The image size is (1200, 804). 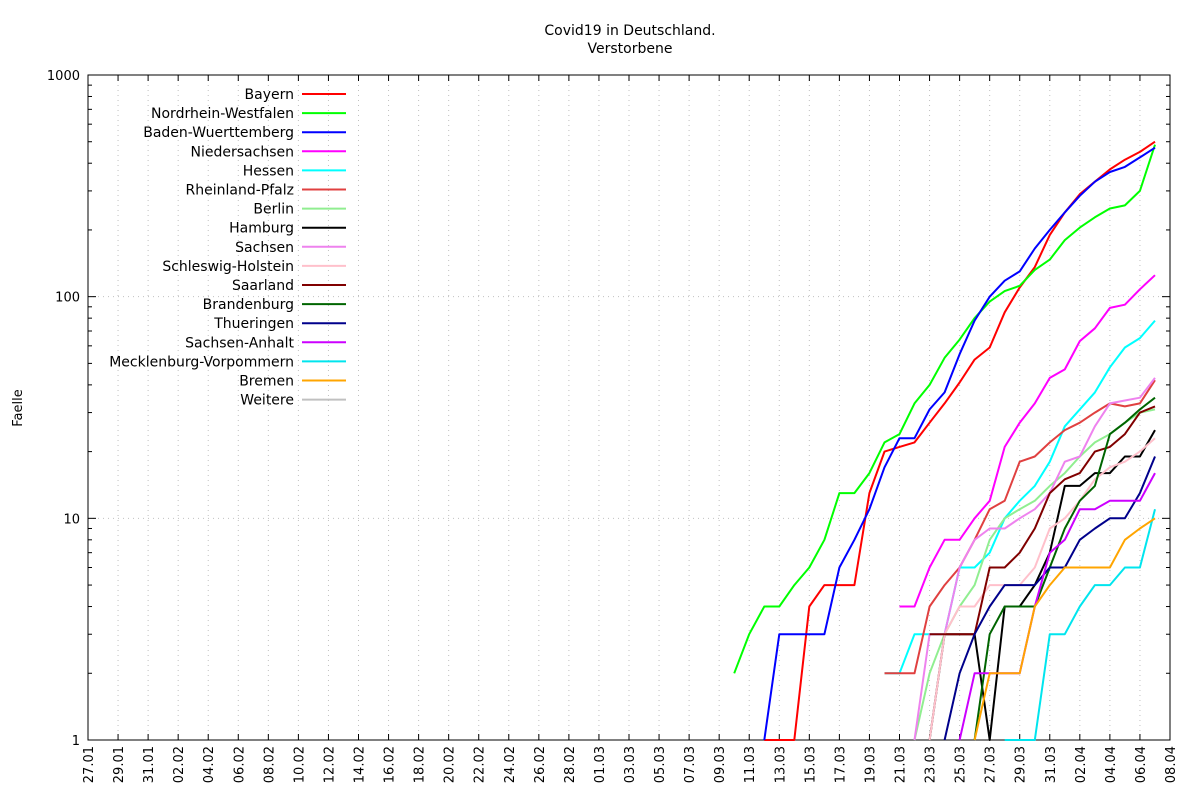 What do you see at coordinates (750, 764) in the screenshot?
I see `x-tick-label: 11.03` at bounding box center [750, 764].